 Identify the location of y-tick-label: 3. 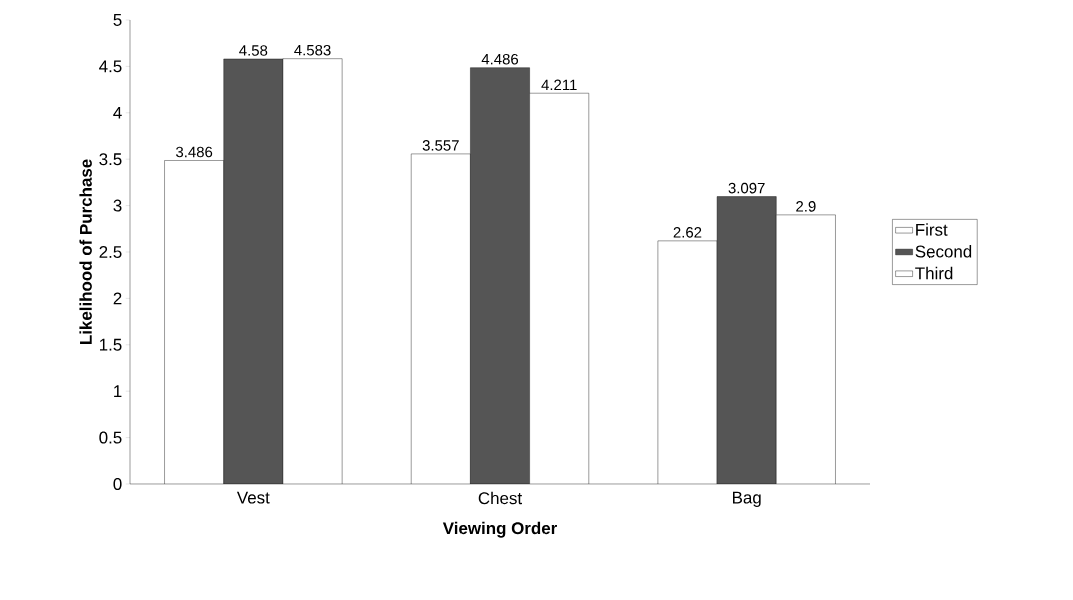
(117, 205).